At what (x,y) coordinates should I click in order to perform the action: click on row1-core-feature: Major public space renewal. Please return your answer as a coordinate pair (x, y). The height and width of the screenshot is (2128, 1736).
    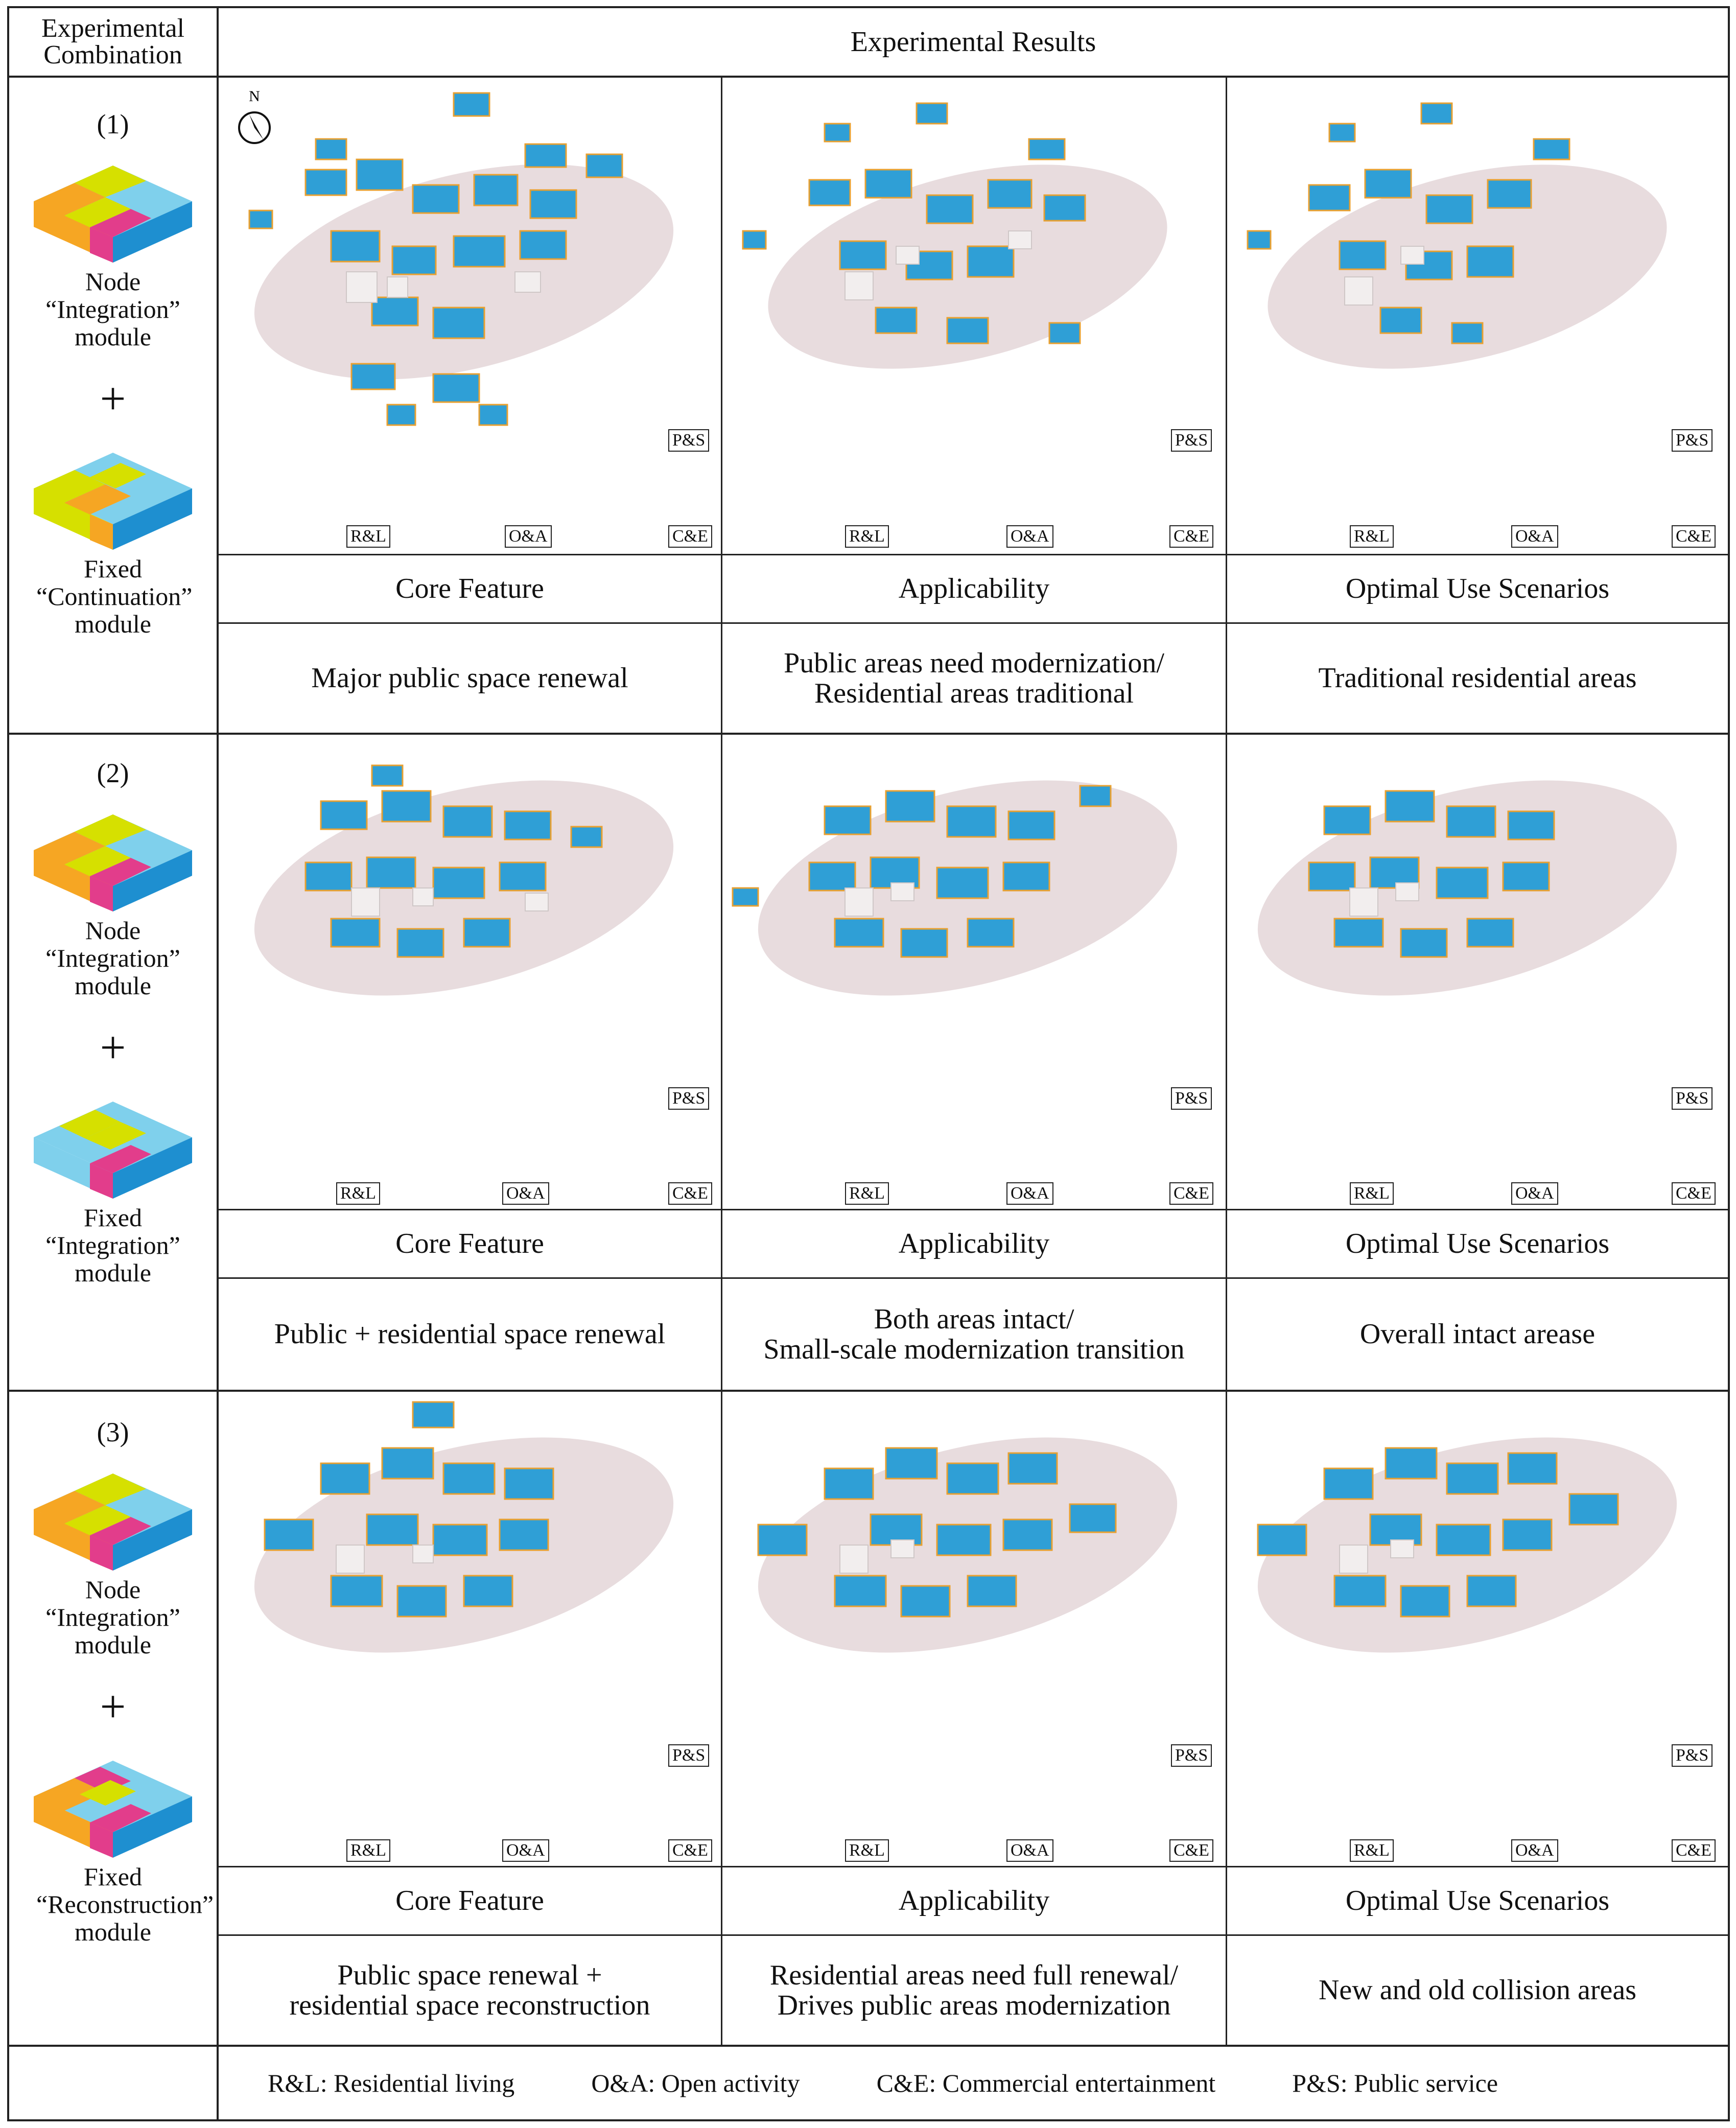
    Looking at the image, I should click on (469, 678).